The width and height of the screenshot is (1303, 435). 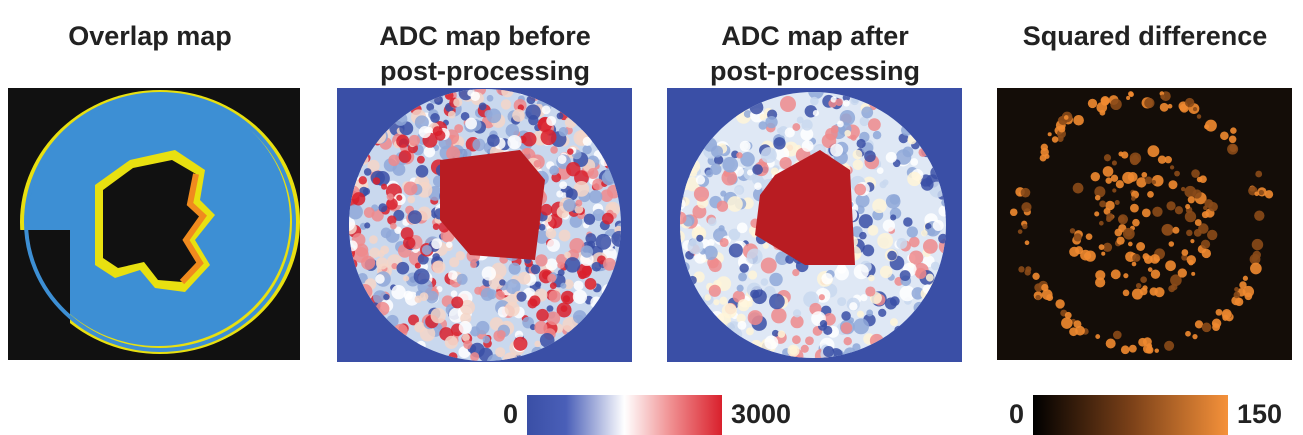 What do you see at coordinates (624, 415) in the screenshot?
I see `colorbar-adc` at bounding box center [624, 415].